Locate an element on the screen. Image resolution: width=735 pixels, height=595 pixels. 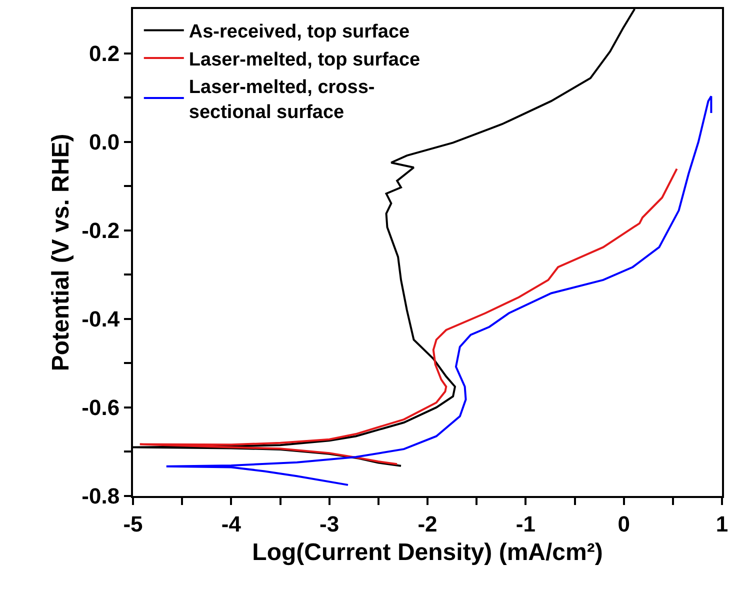
x-tick-label: -3 is located at coordinates (330, 523).